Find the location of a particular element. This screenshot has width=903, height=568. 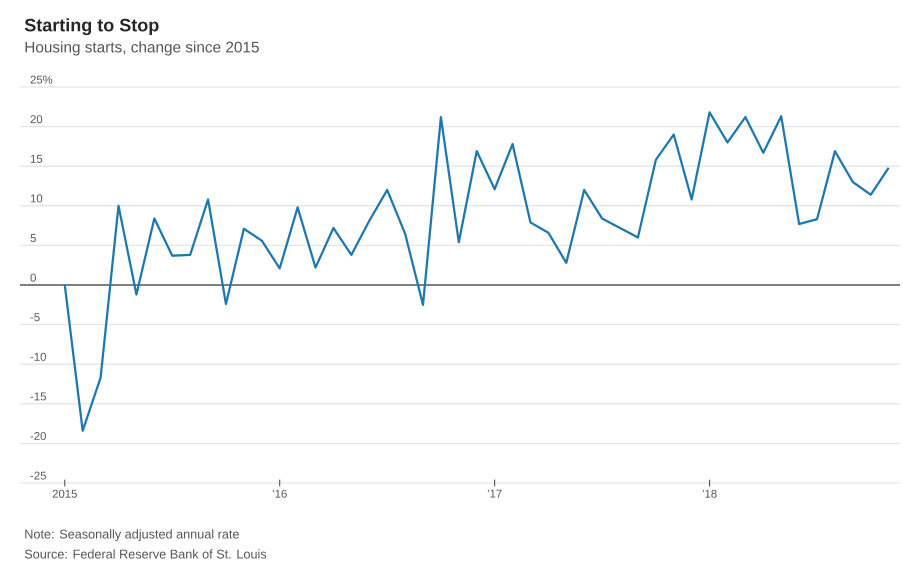

y-tick-label: 0 is located at coordinates (33, 278).